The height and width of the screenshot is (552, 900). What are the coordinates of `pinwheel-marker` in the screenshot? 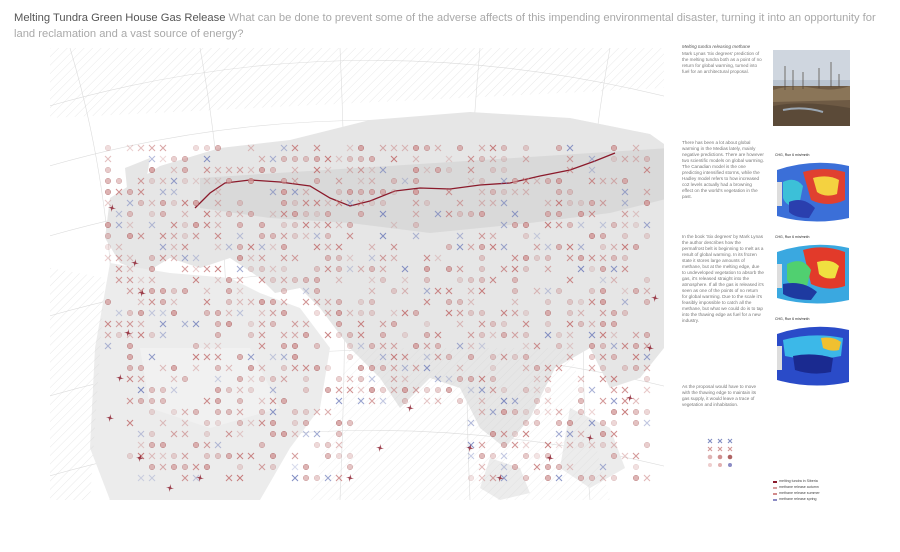 It's located at (120, 378).